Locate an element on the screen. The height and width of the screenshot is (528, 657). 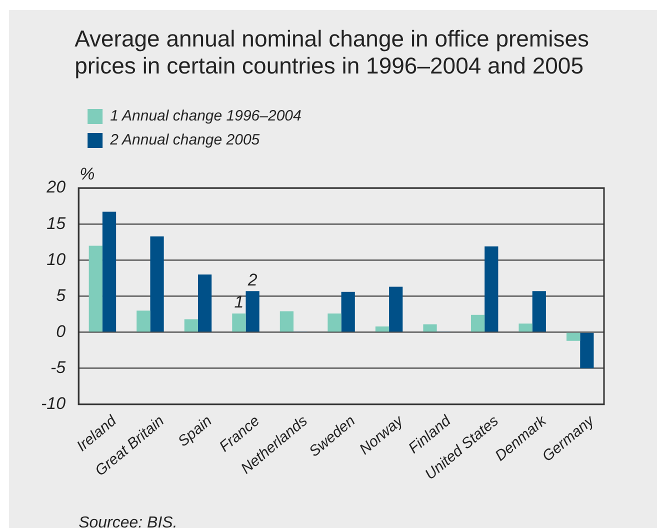
annotation: 1 is located at coordinates (239, 302).